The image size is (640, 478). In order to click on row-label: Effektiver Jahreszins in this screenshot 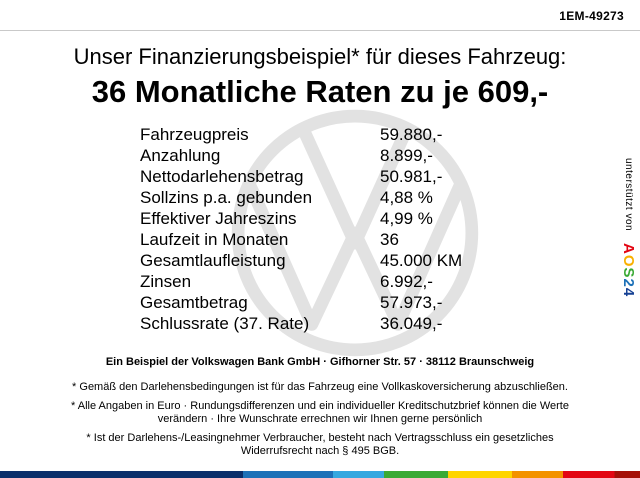, I will do `click(218, 218)`.